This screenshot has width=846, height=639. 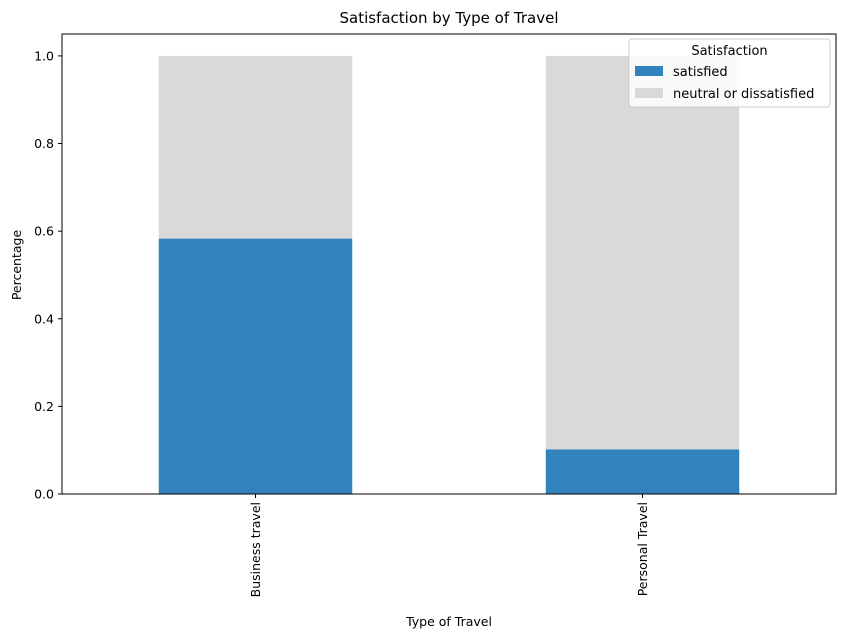 I want to click on x-tick-label: Business travel, so click(x=255, y=549).